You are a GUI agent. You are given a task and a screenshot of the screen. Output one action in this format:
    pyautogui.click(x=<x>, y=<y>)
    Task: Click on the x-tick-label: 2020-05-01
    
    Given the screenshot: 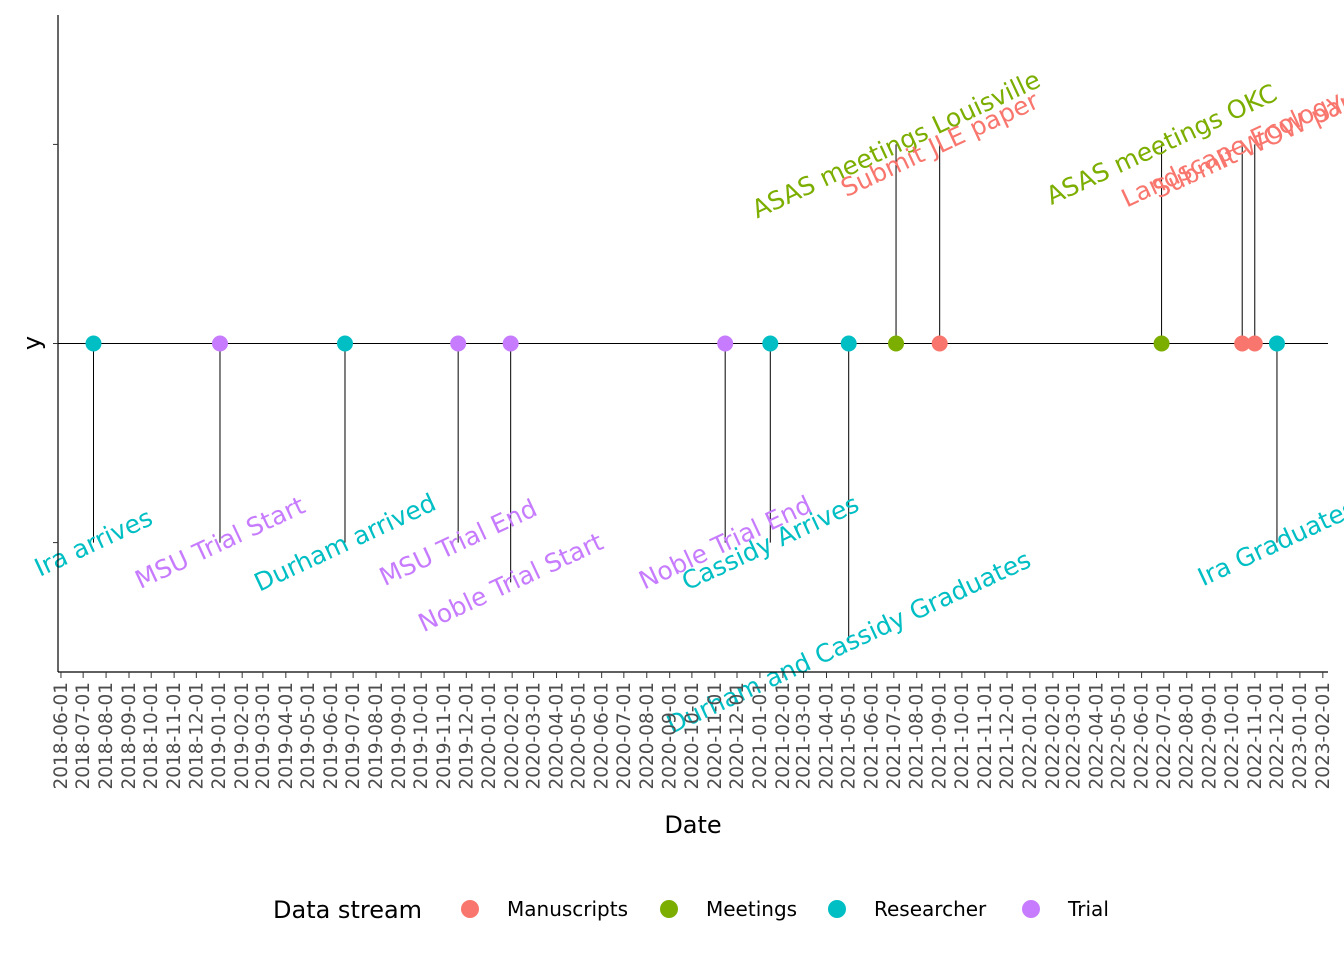 What is the action you would take?
    pyautogui.click(x=579, y=736)
    